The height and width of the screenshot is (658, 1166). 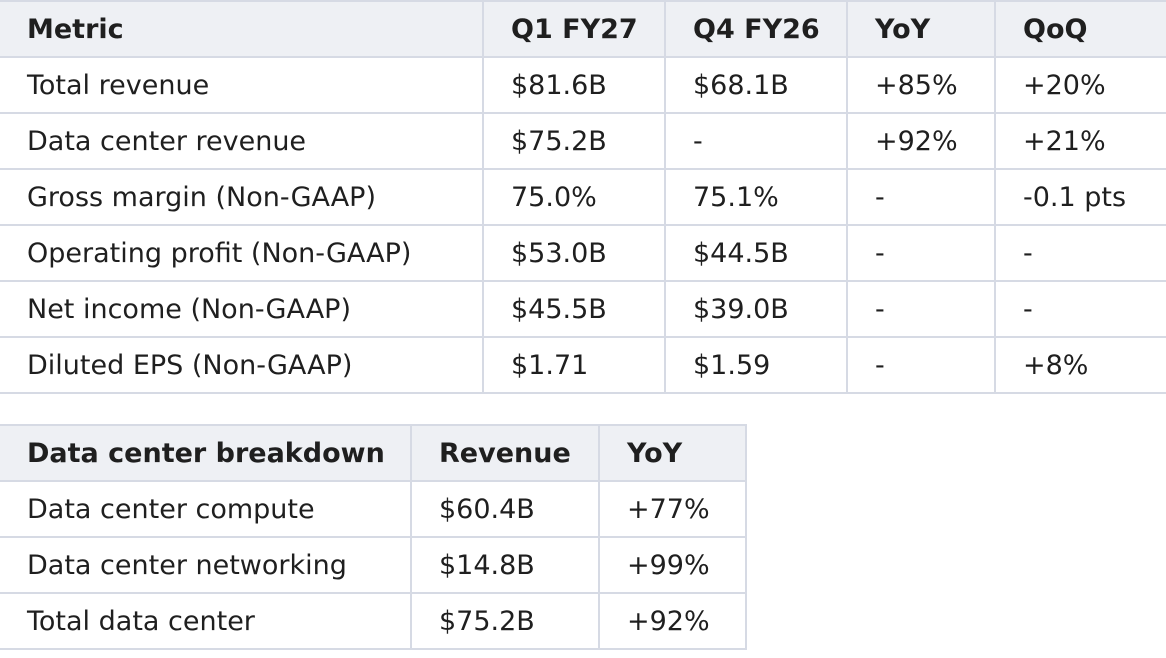 What do you see at coordinates (206, 565) in the screenshot?
I see `segment-cell: Data center networking` at bounding box center [206, 565].